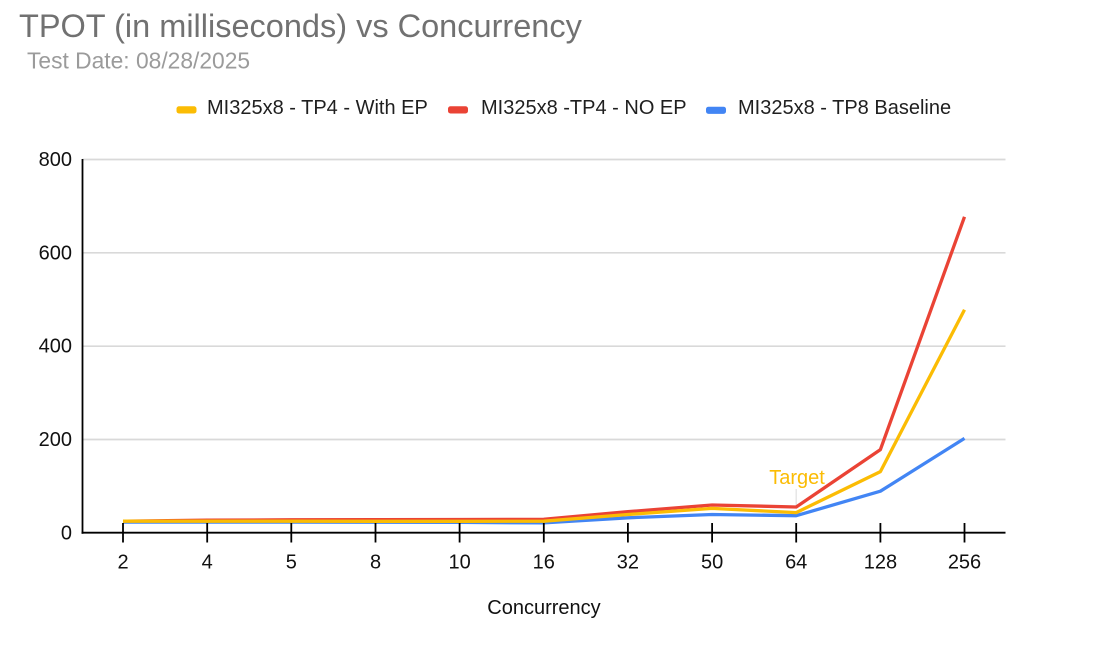 This screenshot has width=1099, height=645. I want to click on svg-text: Concurrency, so click(543, 608).